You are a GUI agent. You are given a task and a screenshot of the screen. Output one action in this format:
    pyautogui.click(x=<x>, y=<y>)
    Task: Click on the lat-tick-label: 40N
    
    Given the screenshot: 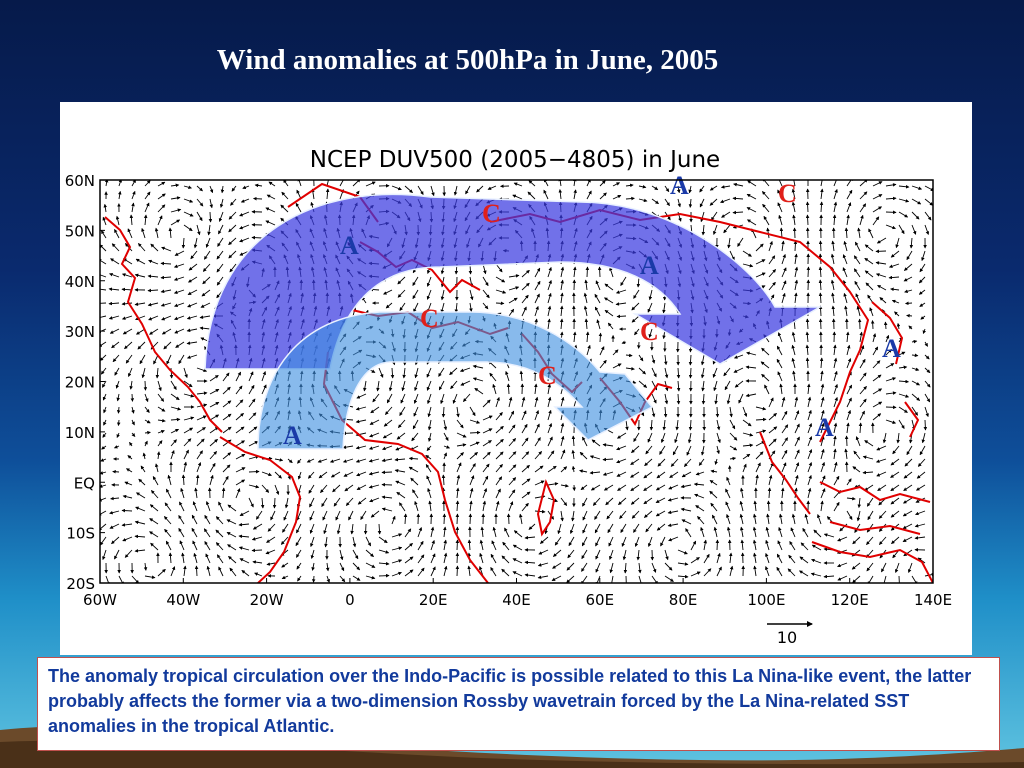 What is the action you would take?
    pyautogui.click(x=80, y=282)
    